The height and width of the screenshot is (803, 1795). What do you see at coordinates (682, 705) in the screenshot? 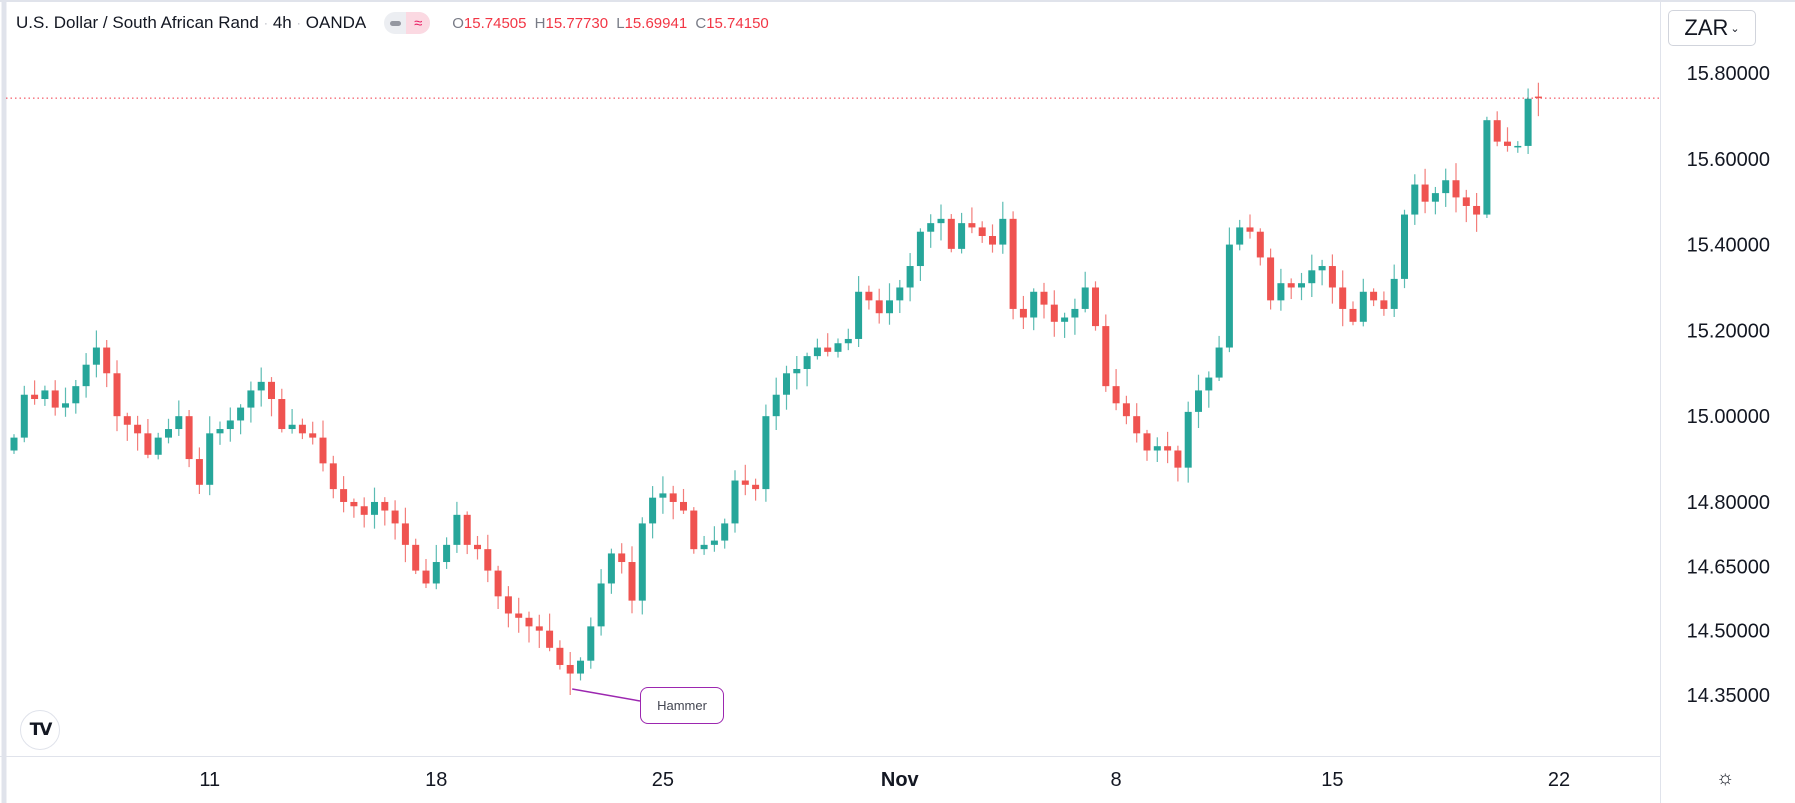
I see `hammer-annotation: Hammer` at bounding box center [682, 705].